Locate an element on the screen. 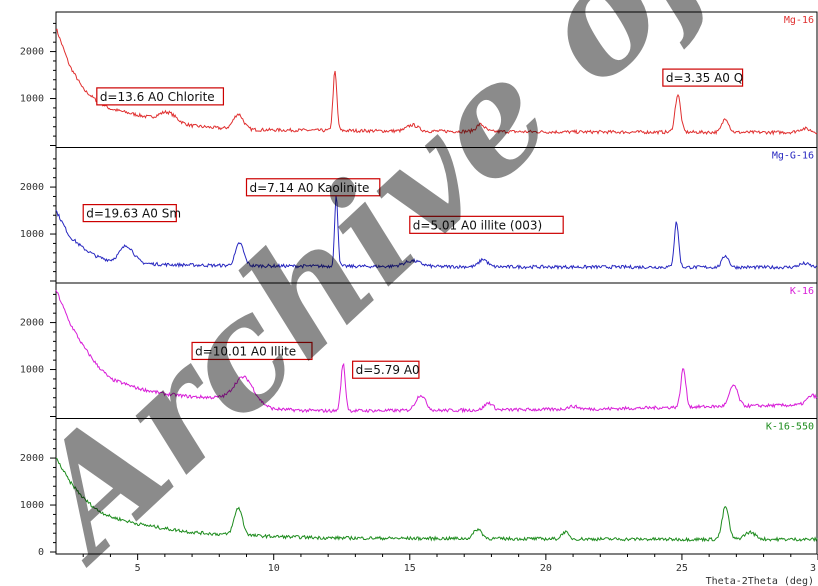 The width and height of the screenshot is (818, 586). series-label: K-16 is located at coordinates (802, 291).